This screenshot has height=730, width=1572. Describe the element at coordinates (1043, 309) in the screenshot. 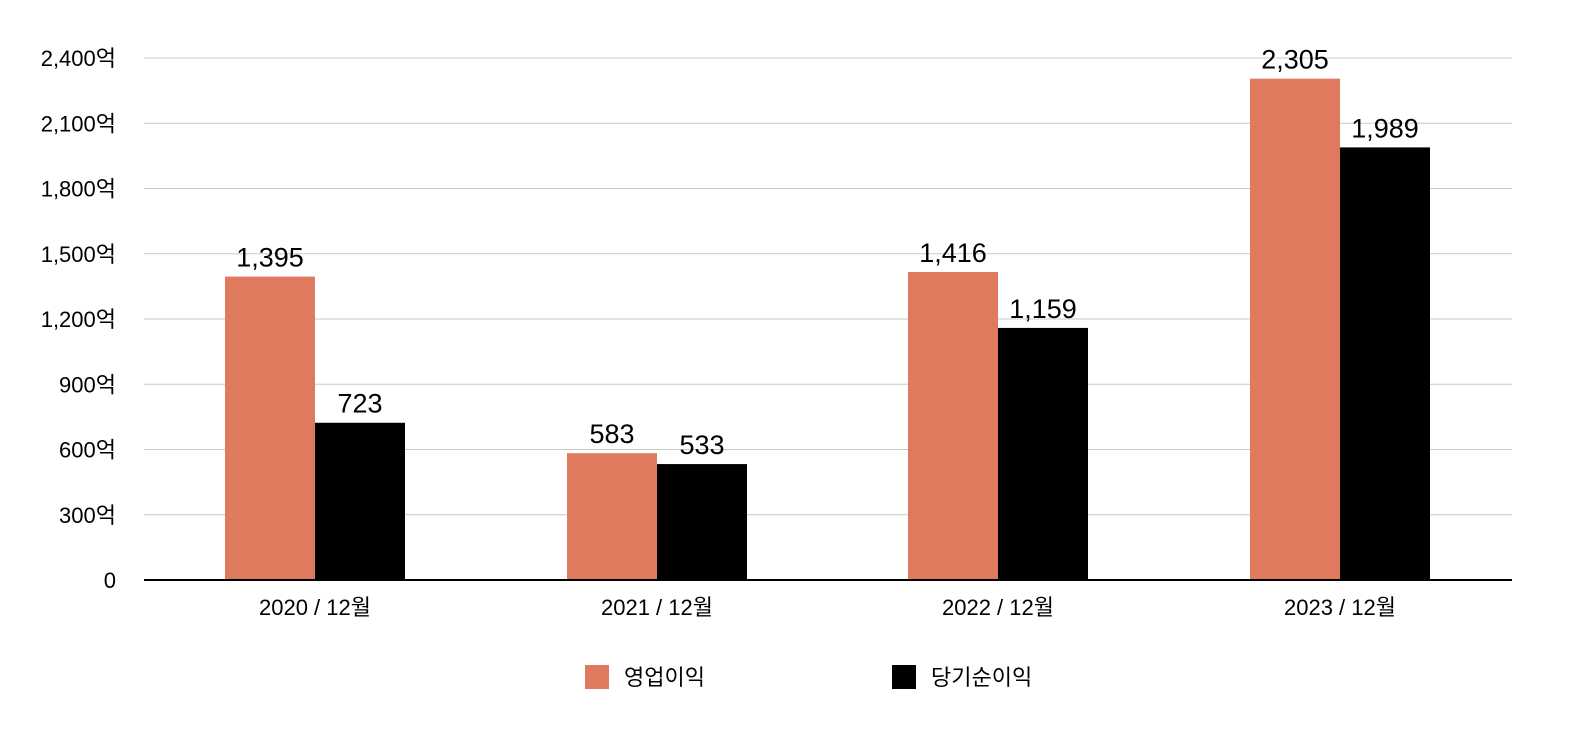

I see `data-label: 1,159` at that location.